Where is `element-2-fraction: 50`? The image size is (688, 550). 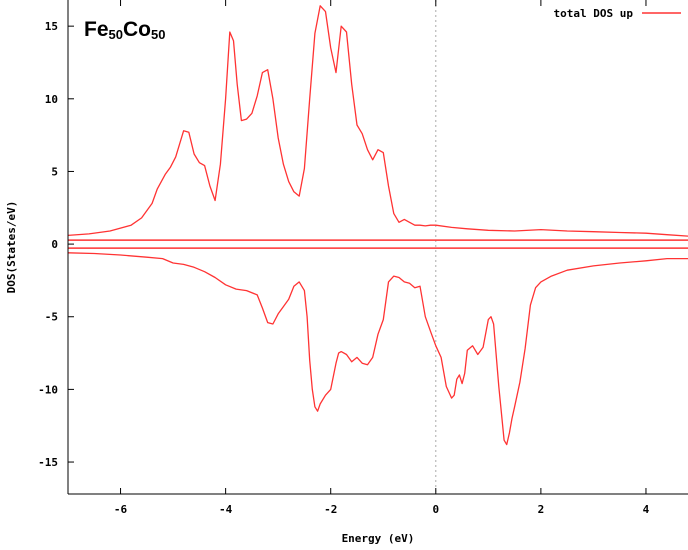
element-2-fraction: 50 is located at coordinates (158, 34).